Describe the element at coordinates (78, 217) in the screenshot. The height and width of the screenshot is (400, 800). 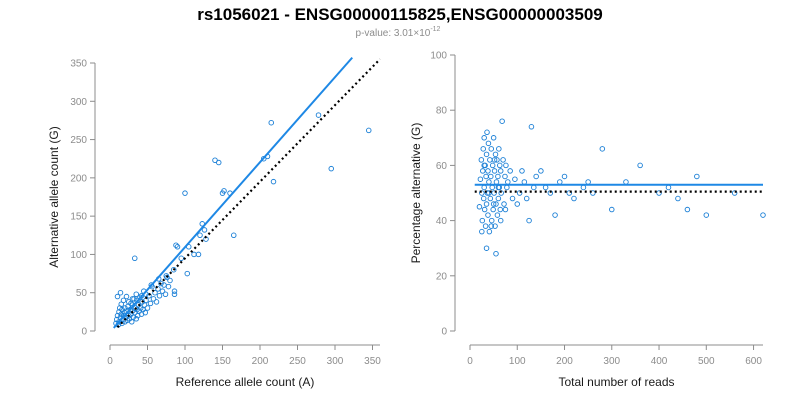
I see `y-tick-label: 150` at that location.